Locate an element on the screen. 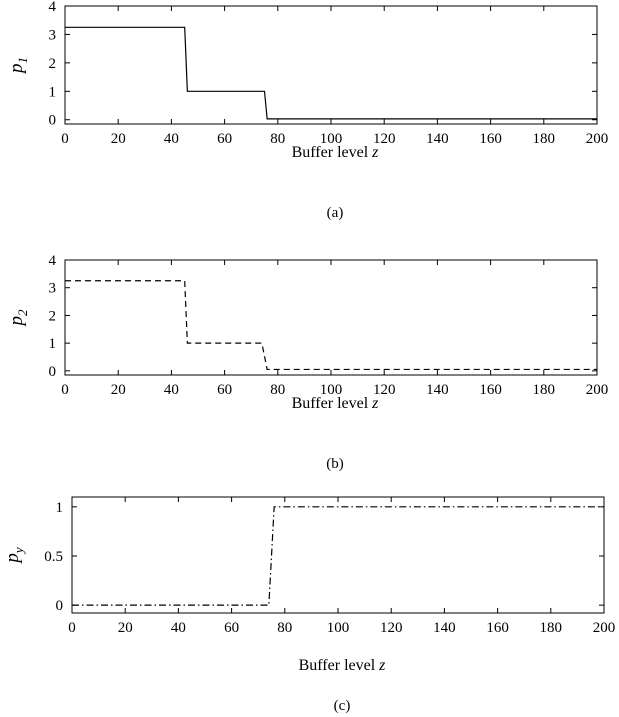 This screenshot has height=717, width=619. y-axis-label-subscript: 2 is located at coordinates (22, 312).